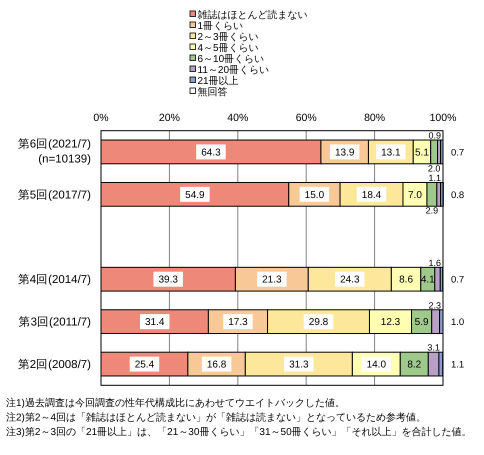  What do you see at coordinates (414, 365) in the screenshot?
I see `value-label: 8.2` at bounding box center [414, 365].